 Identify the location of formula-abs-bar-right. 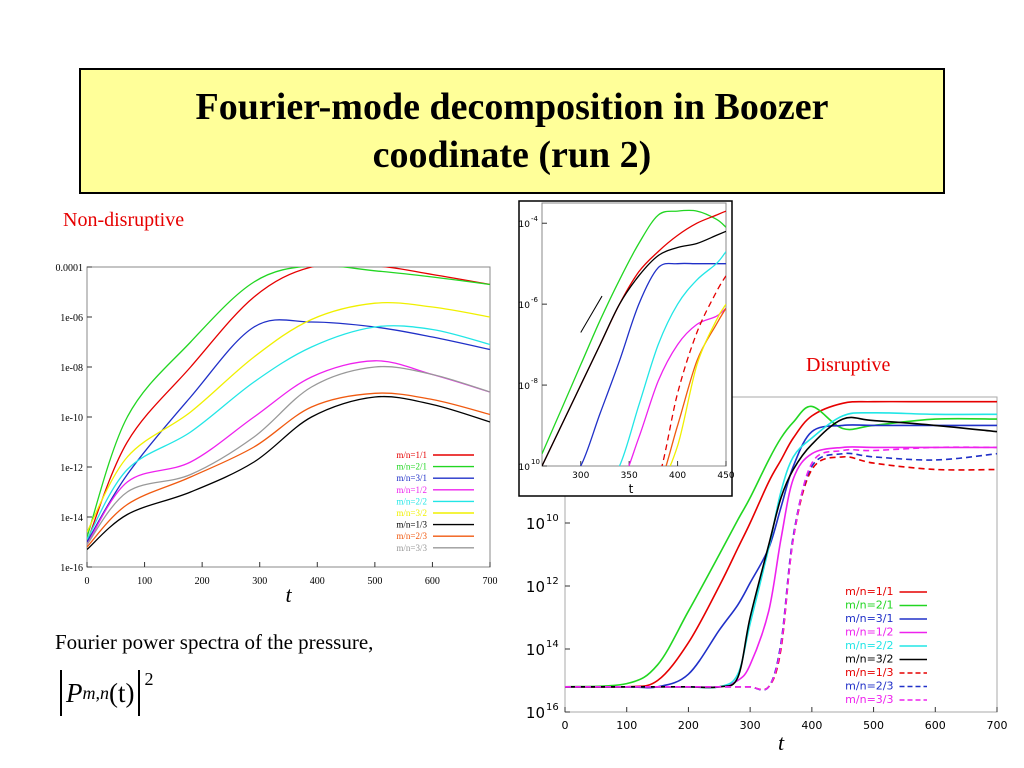
(139, 693).